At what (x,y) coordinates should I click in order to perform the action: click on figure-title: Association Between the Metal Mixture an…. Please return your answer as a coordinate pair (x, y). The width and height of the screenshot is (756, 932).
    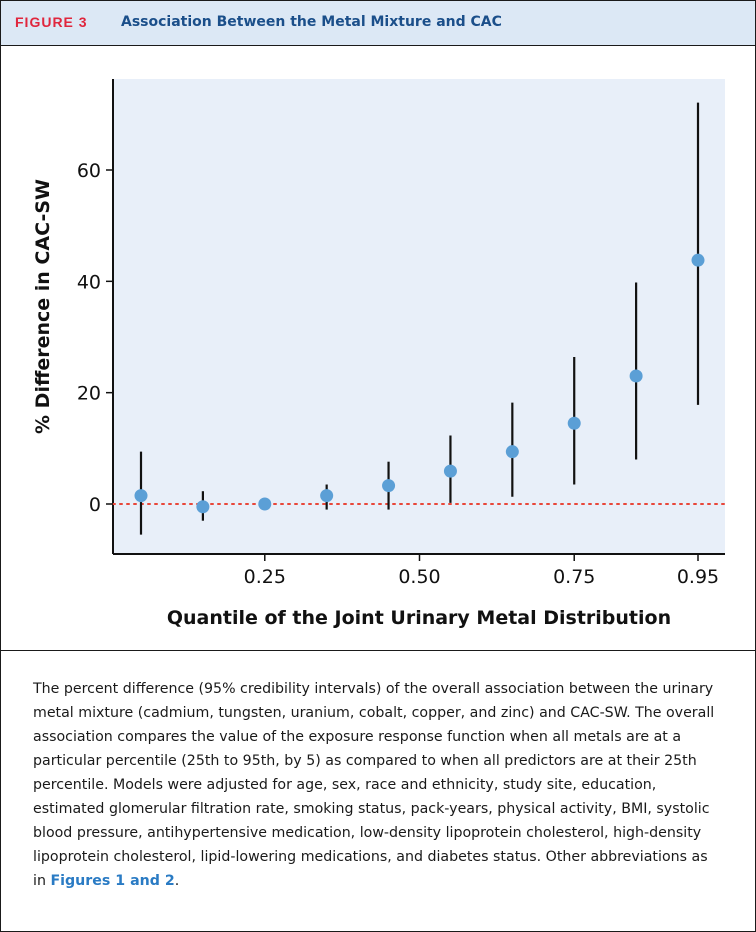
    Looking at the image, I should click on (311, 22).